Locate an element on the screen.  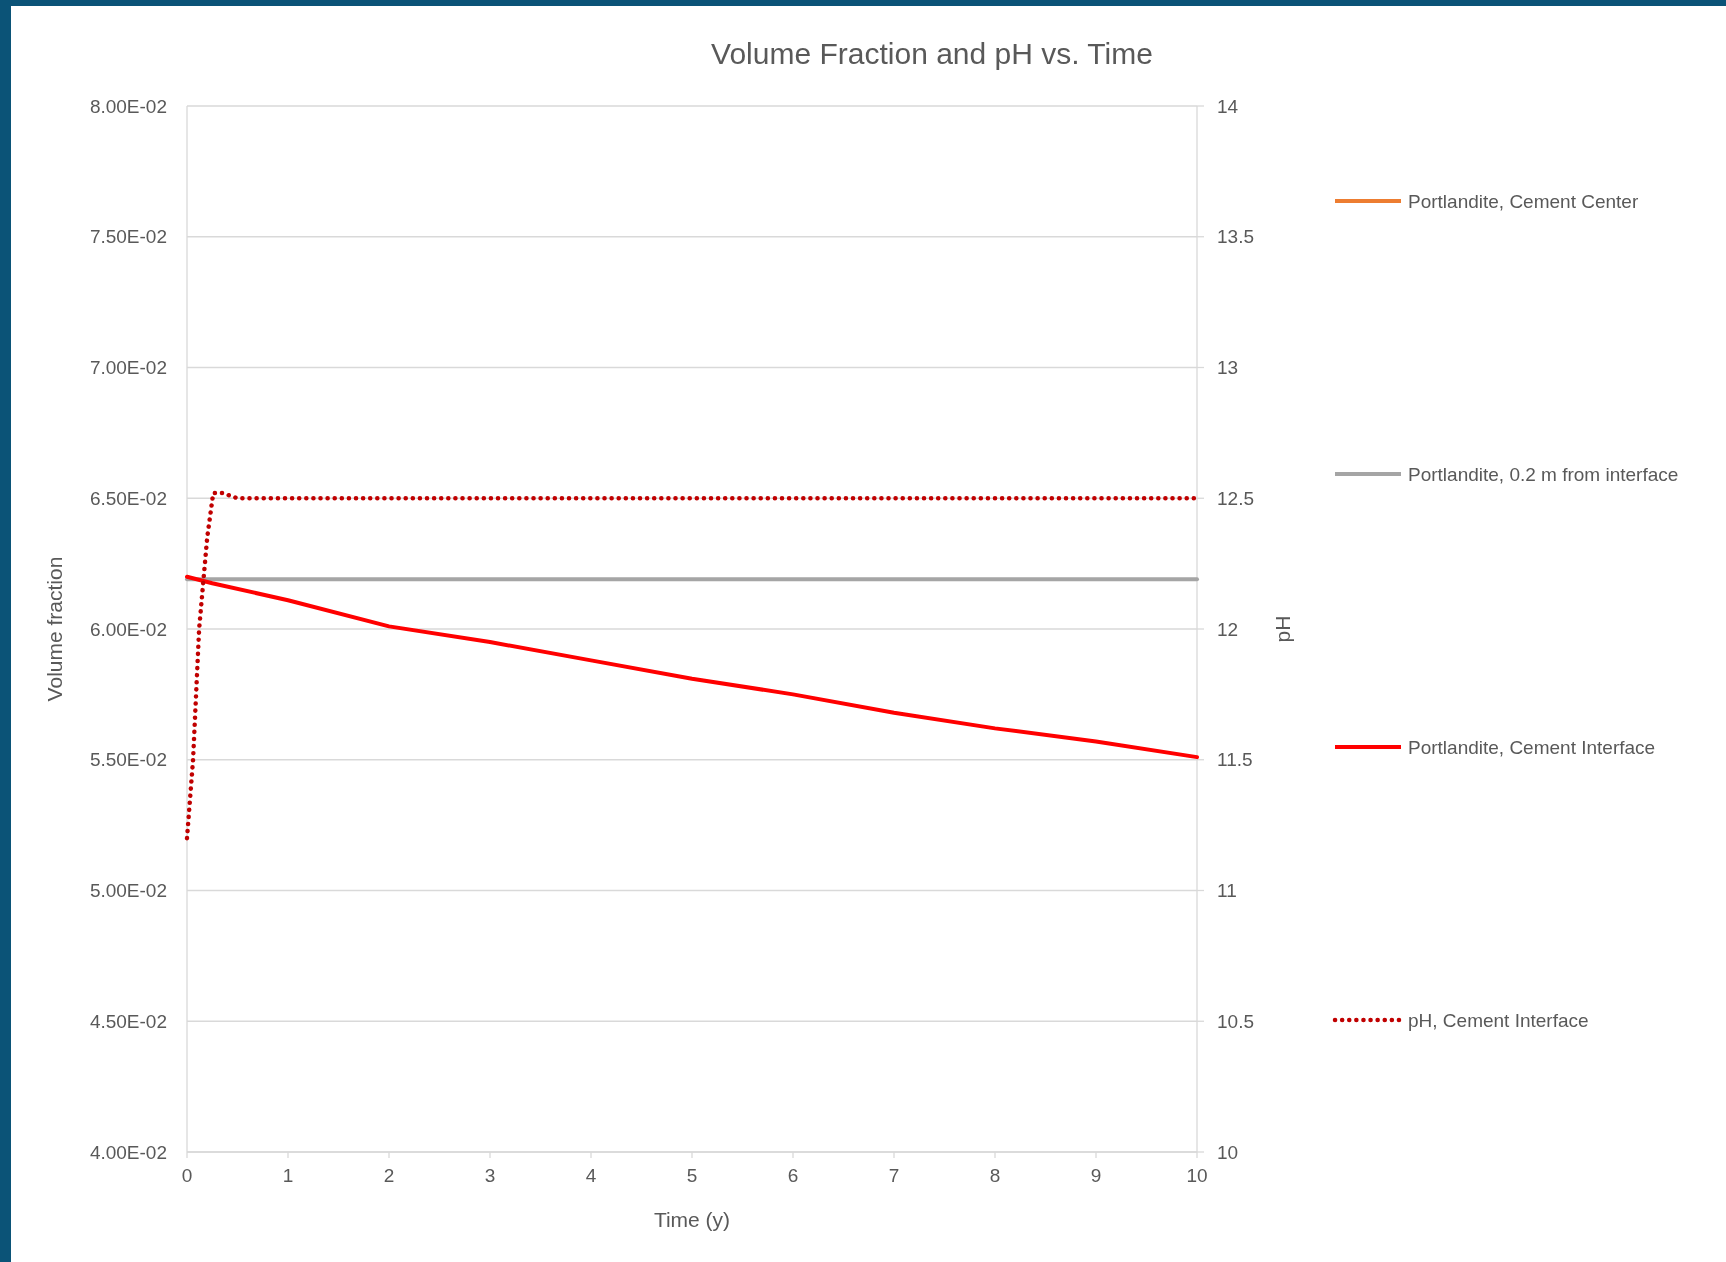
x-tick-label: 1 is located at coordinates (288, 1175).